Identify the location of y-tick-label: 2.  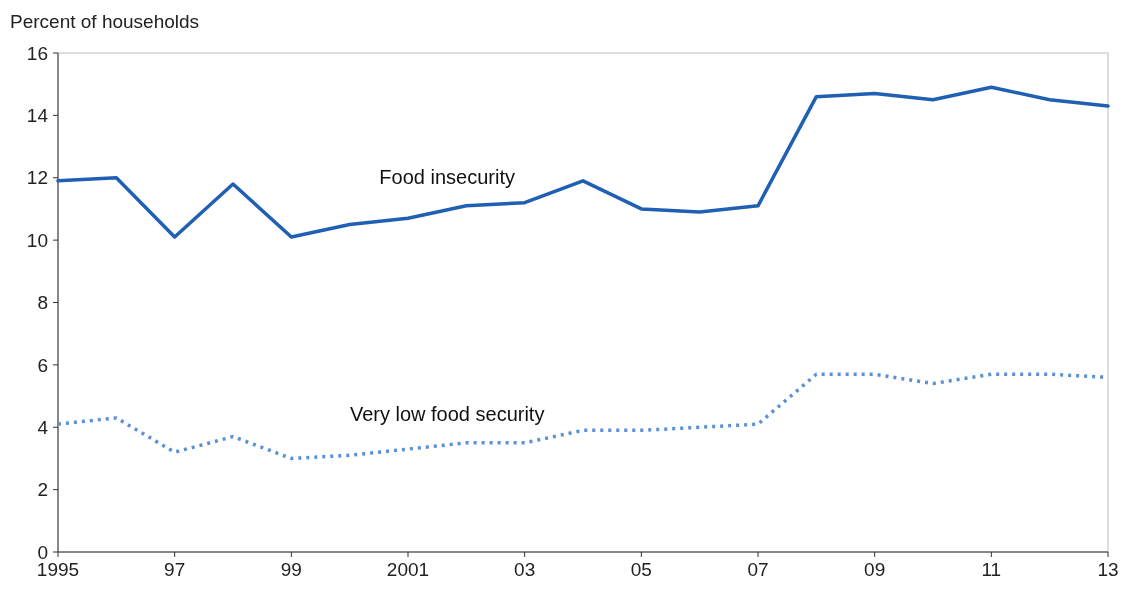
(42, 490).